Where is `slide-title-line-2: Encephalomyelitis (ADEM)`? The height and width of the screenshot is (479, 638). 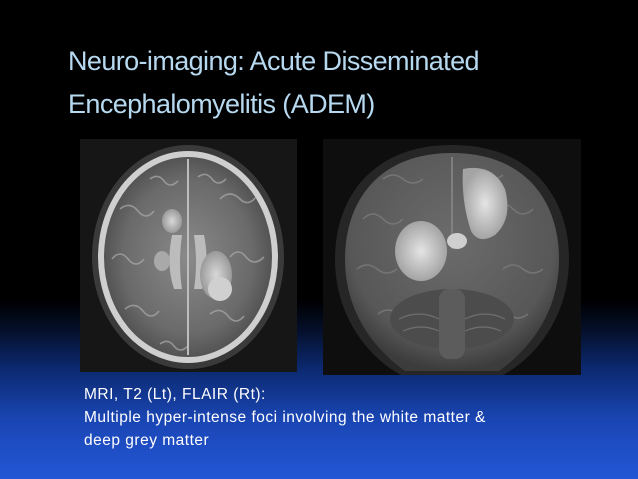 slide-title-line-2: Encephalomyelitis (ADEM) is located at coordinates (221, 104).